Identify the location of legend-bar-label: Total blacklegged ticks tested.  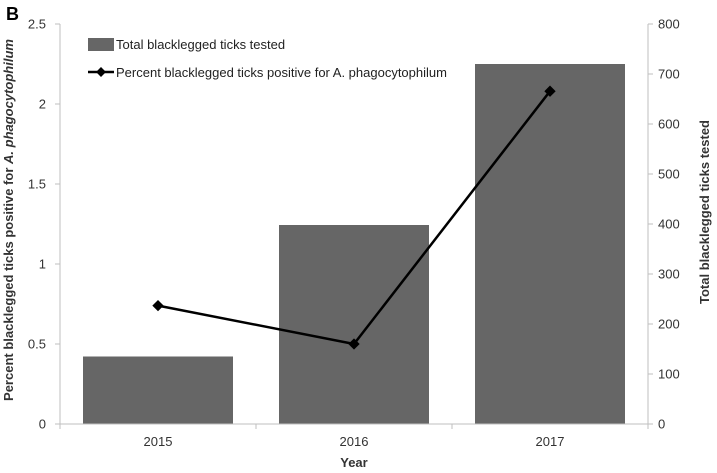
(200, 44).